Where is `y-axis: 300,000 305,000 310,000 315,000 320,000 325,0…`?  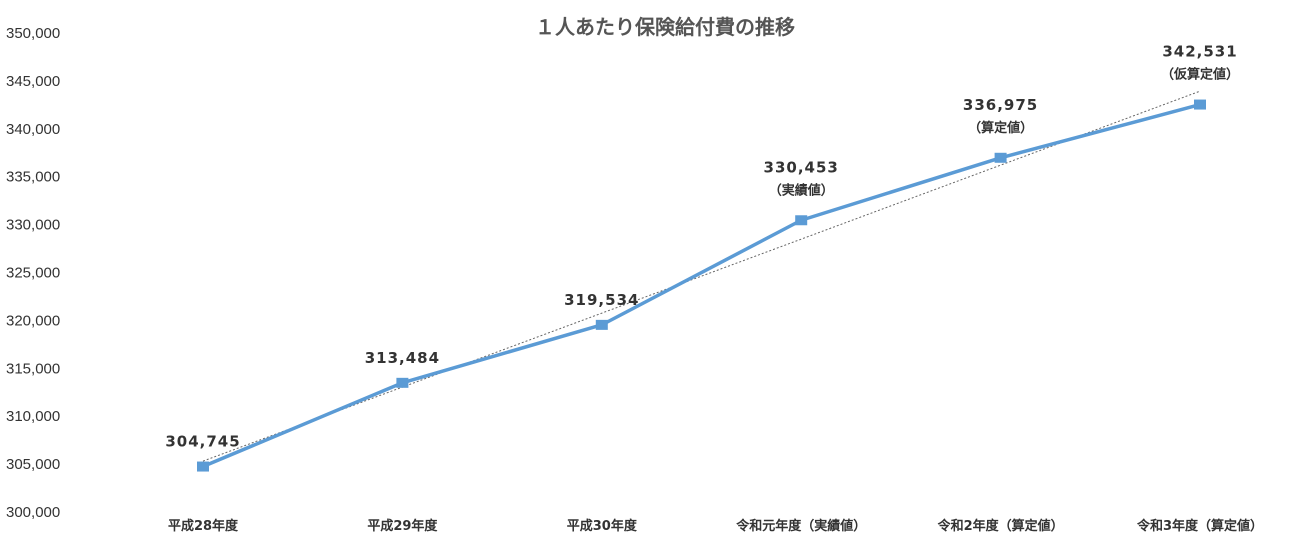 y-axis: 300,000 305,000 310,000 315,000 320,000 325,0… is located at coordinates (33, 273).